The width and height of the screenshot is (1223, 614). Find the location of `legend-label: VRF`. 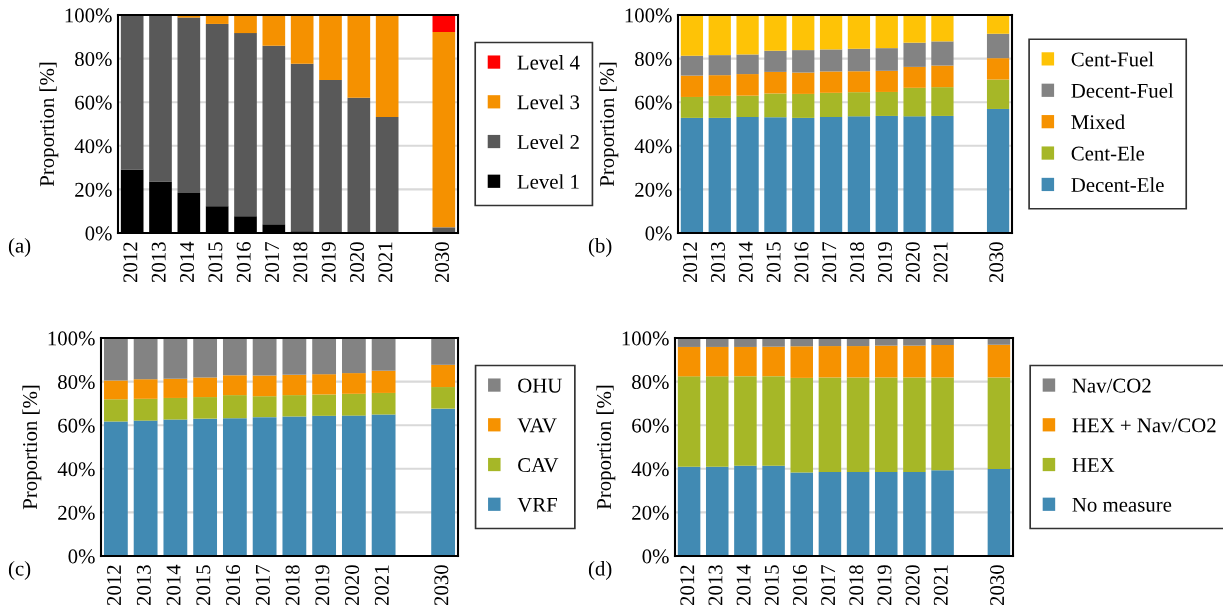

legend-label: VRF is located at coordinates (537, 504).